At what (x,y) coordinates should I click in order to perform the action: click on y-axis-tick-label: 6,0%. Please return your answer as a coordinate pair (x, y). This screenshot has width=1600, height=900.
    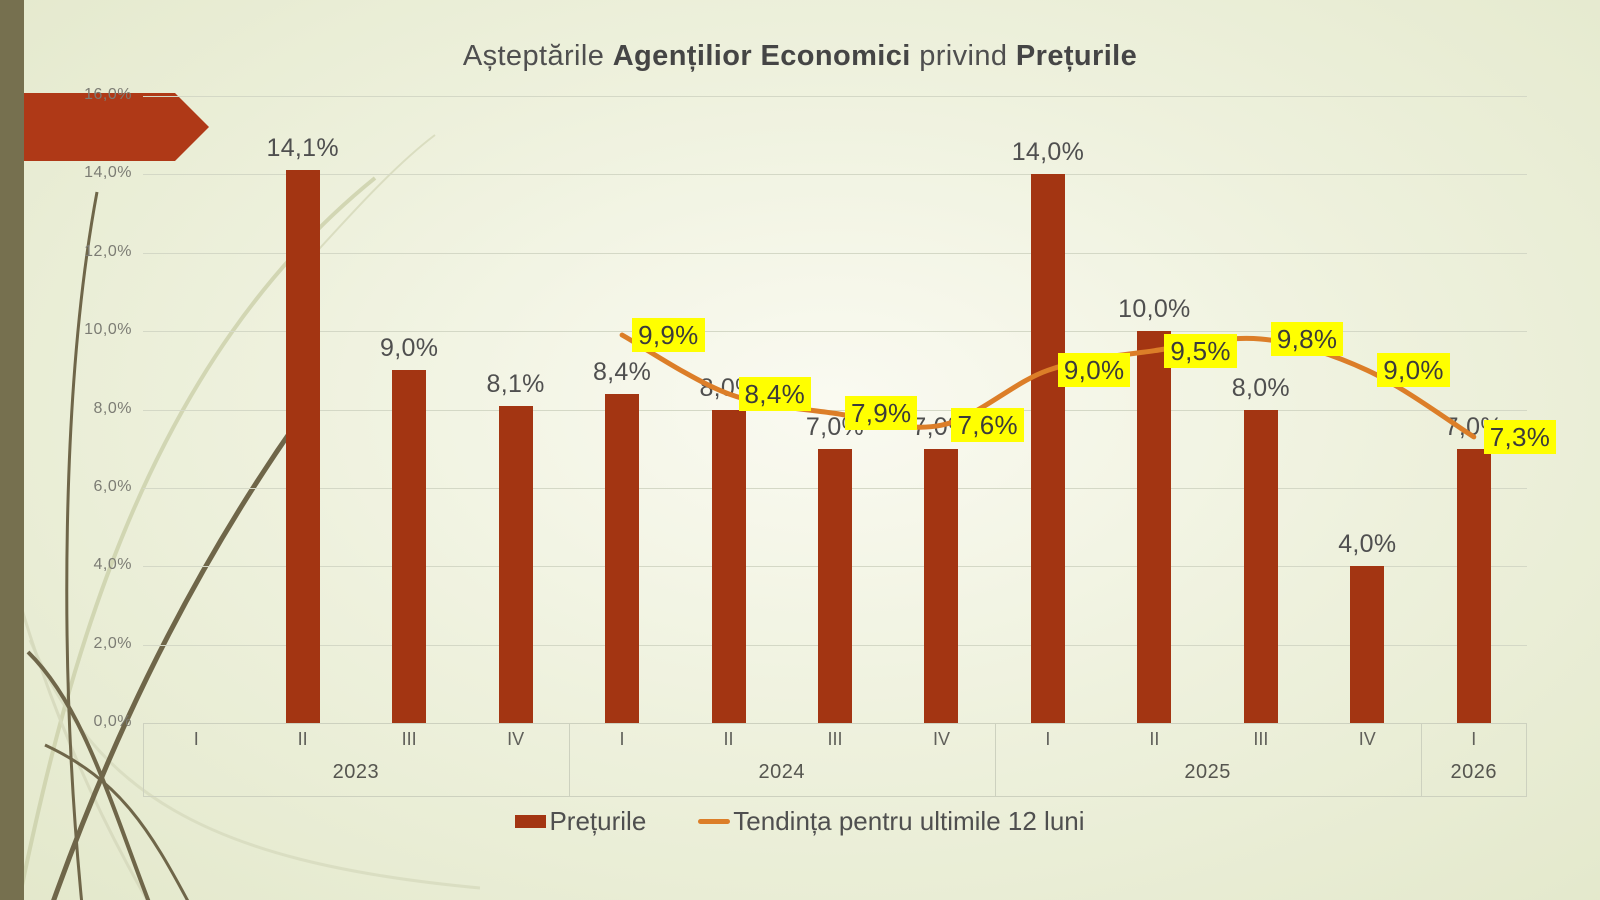
    Looking at the image, I should click on (112, 486).